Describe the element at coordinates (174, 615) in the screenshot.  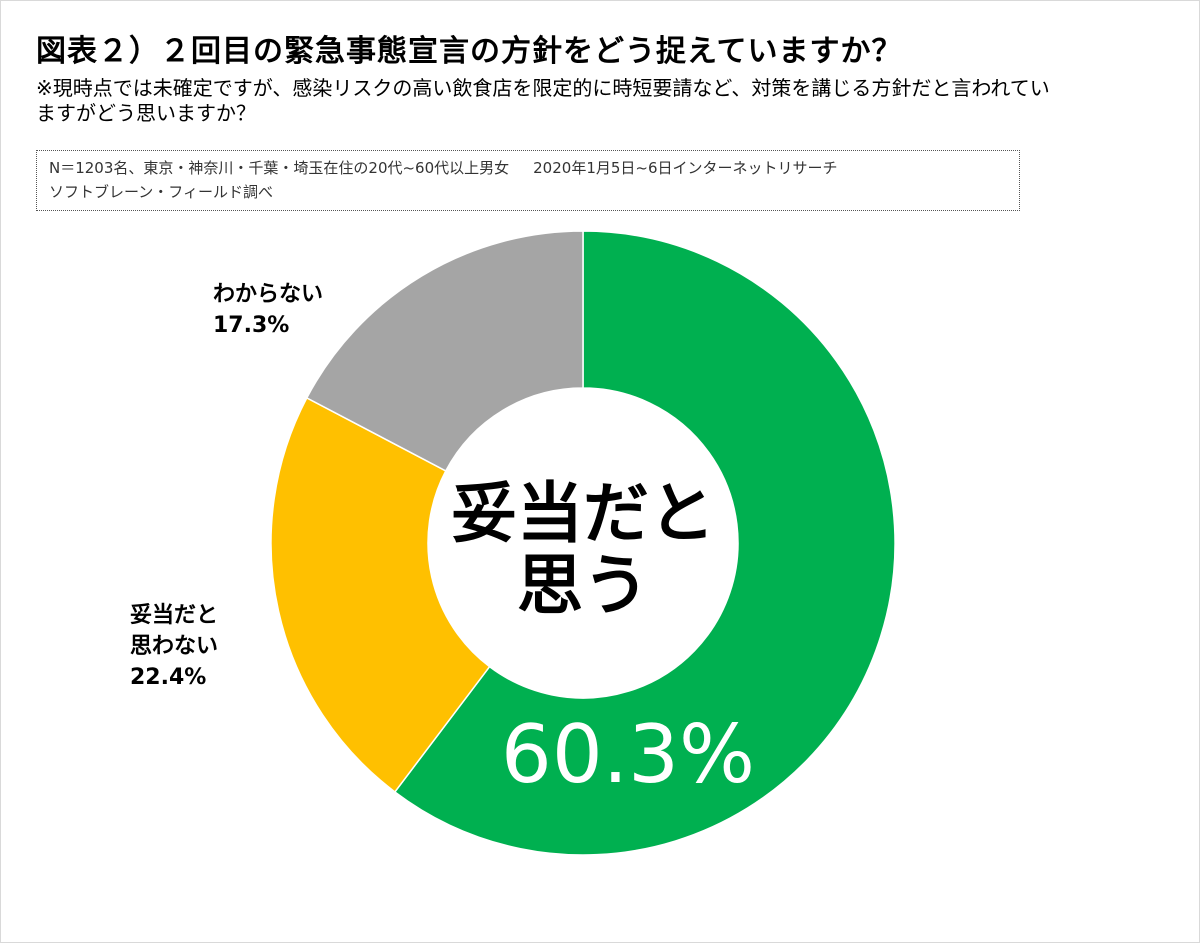
I see `slice-label-disagree-line-1: 妥当だと` at that location.